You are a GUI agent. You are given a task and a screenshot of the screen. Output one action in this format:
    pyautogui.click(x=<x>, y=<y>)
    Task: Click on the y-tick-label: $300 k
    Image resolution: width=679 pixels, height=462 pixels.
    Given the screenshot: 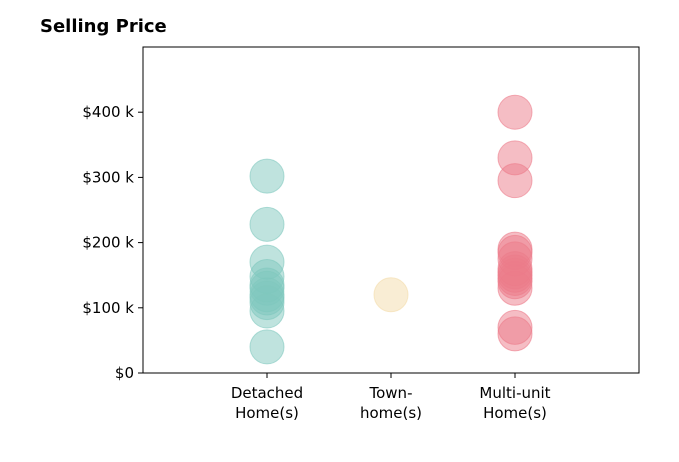 What is the action you would take?
    pyautogui.click(x=108, y=177)
    